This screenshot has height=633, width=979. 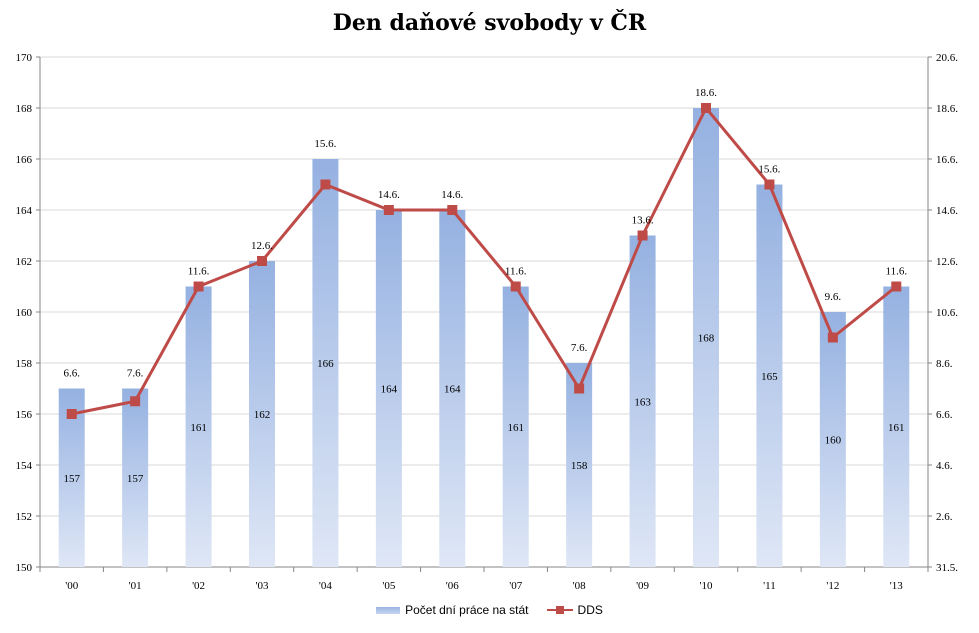 What do you see at coordinates (24, 415) in the screenshot?
I see `y-tick-label: 156` at bounding box center [24, 415].